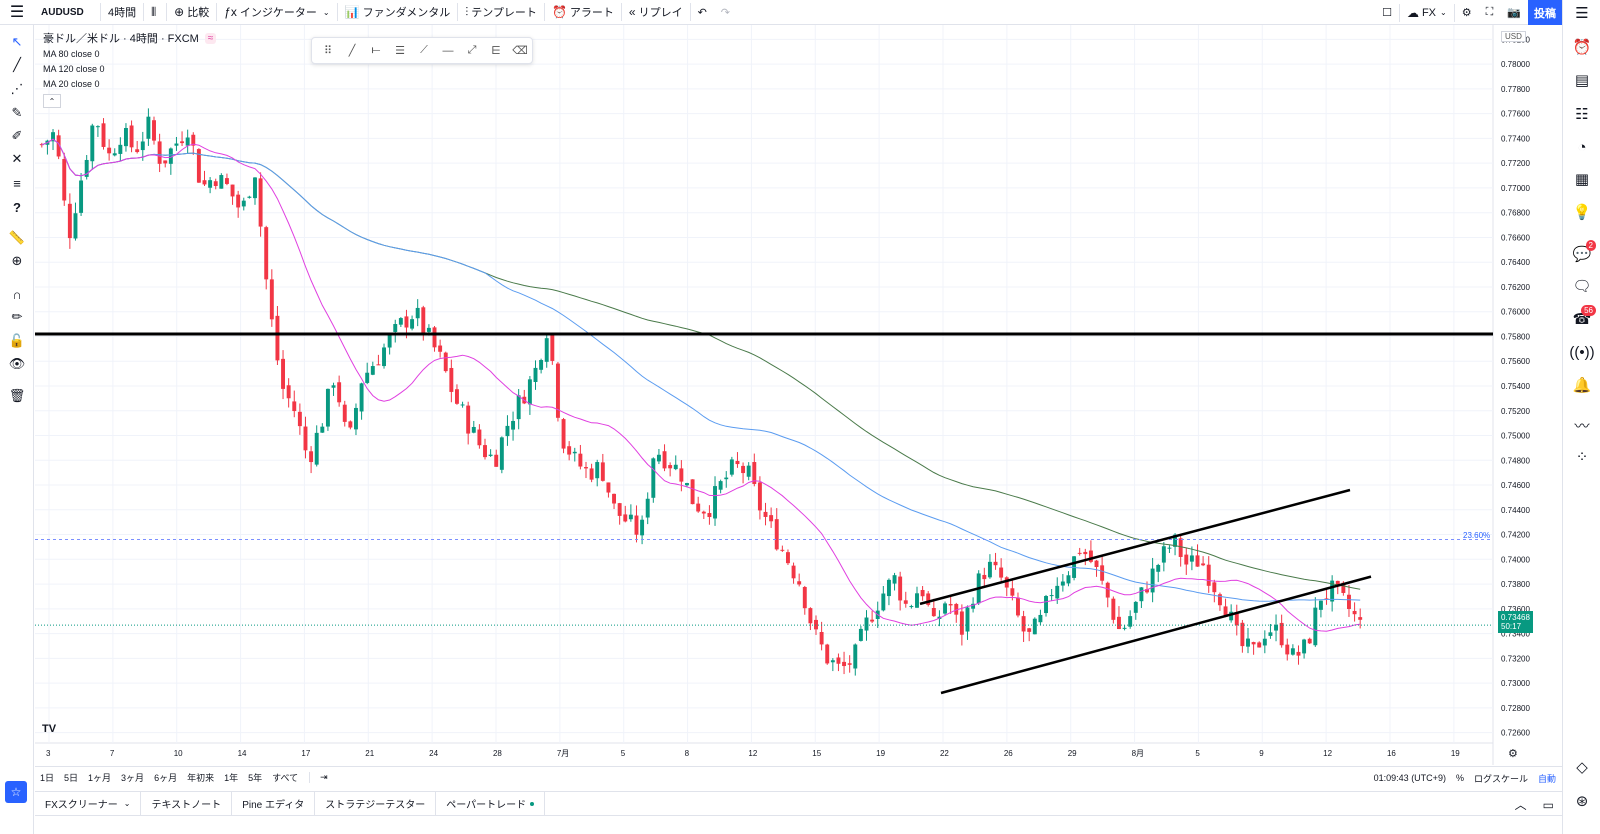 The height and width of the screenshot is (834, 1600). Describe the element at coordinates (1582, 13) in the screenshot. I see `watchlist-icon: ☰` at that location.